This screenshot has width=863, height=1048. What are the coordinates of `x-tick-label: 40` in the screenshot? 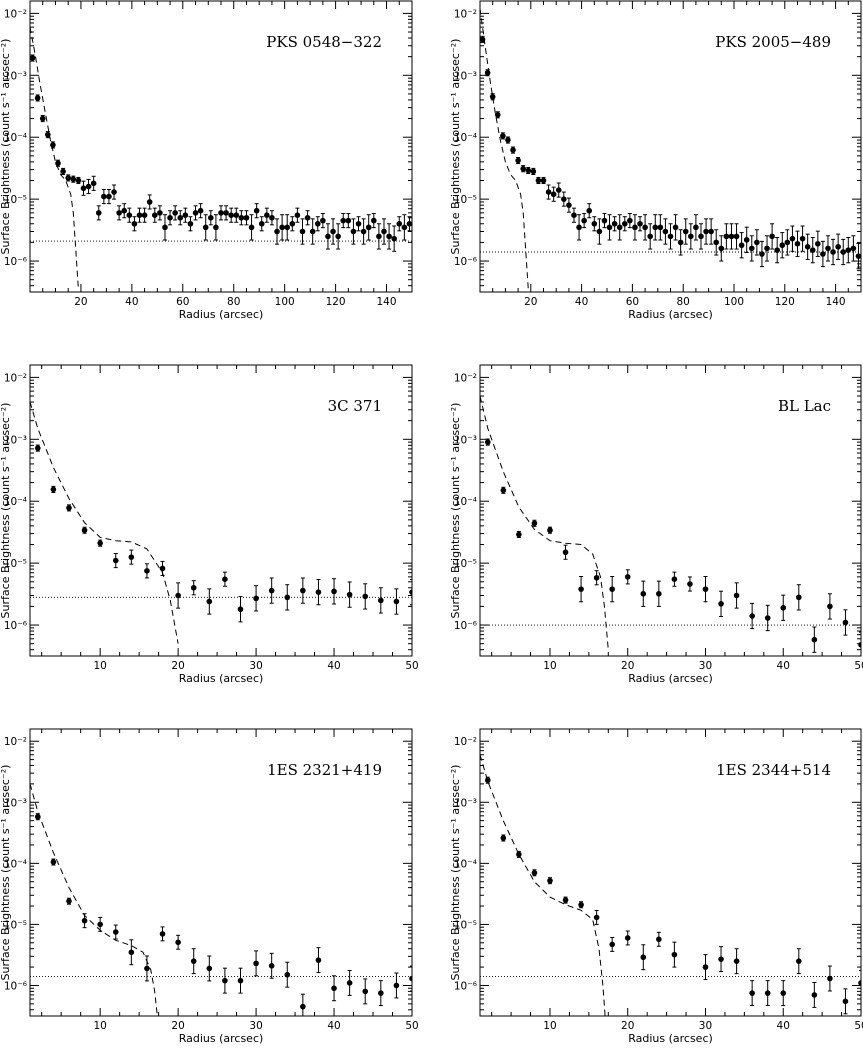 It's located at (131, 302).